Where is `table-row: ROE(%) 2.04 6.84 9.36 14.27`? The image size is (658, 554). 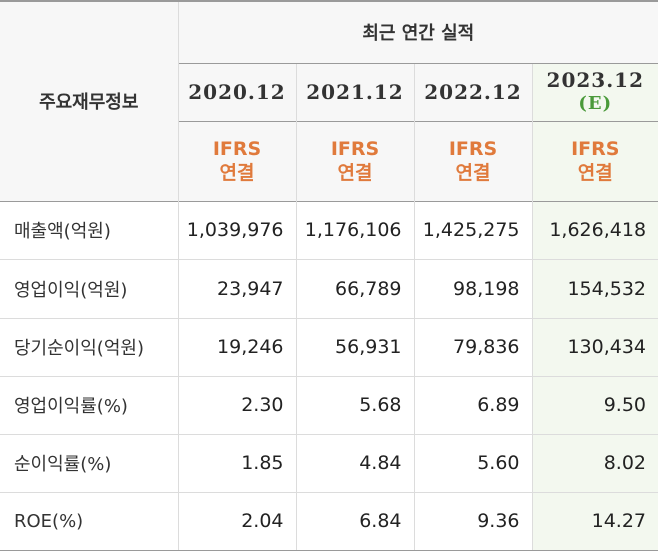 table-row: ROE(%) 2.04 6.84 9.36 14.27 is located at coordinates (329, 521).